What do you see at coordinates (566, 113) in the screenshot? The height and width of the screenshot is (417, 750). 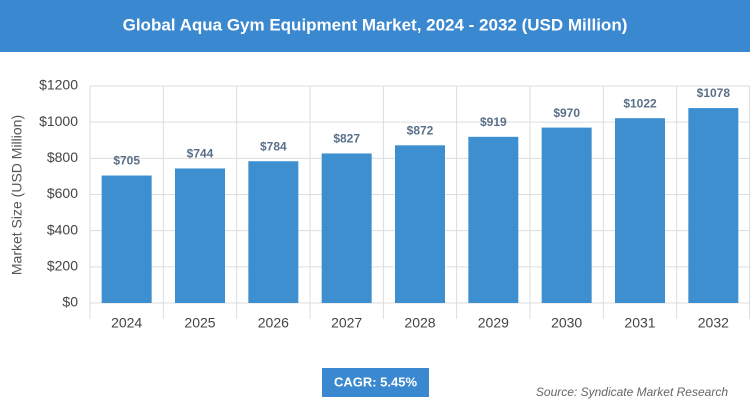 I see `data-label: $970` at bounding box center [566, 113].